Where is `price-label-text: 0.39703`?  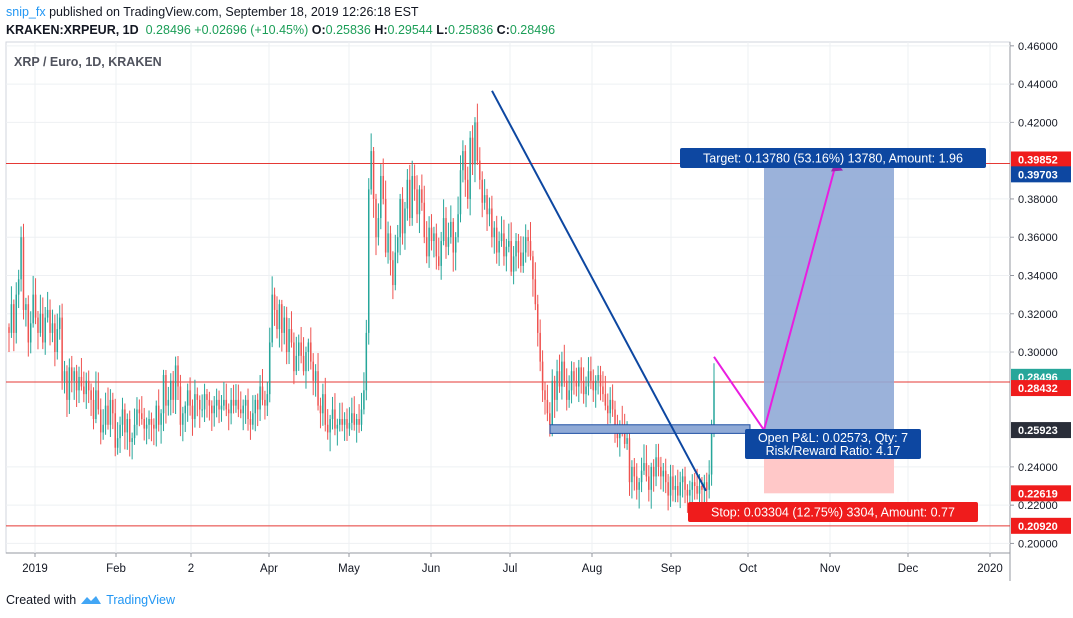
price-label-text: 0.39703 is located at coordinates (1038, 175).